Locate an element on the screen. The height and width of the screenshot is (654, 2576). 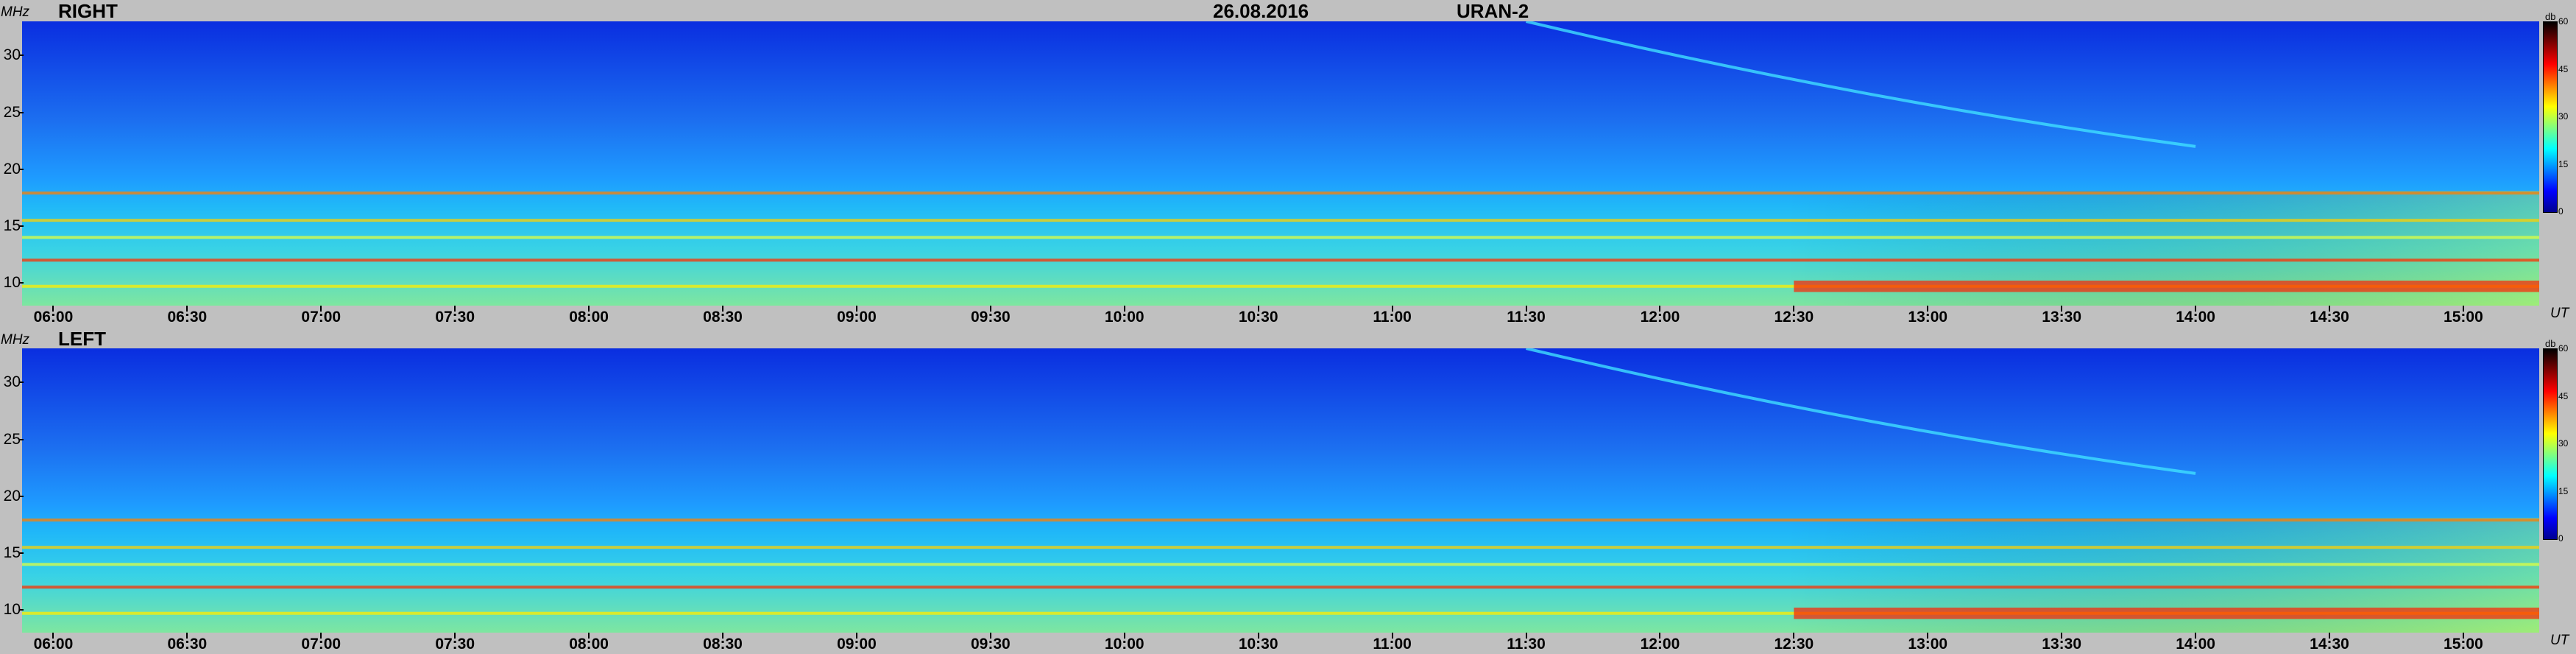
y-unit-label-right: MHz is located at coordinates (15, 12).